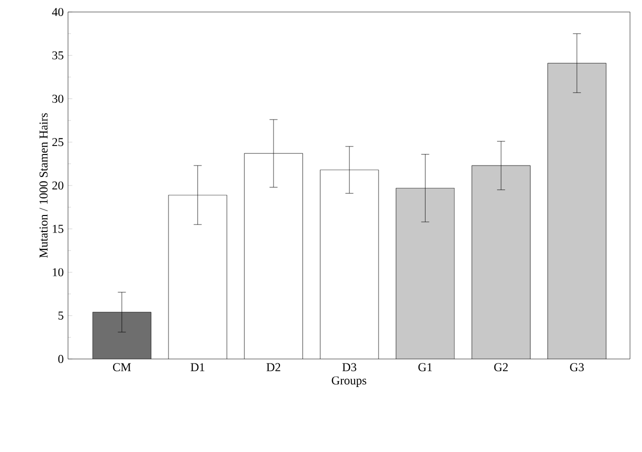  Describe the element at coordinates (197, 367) in the screenshot. I see `x-tick-label: D1` at that location.